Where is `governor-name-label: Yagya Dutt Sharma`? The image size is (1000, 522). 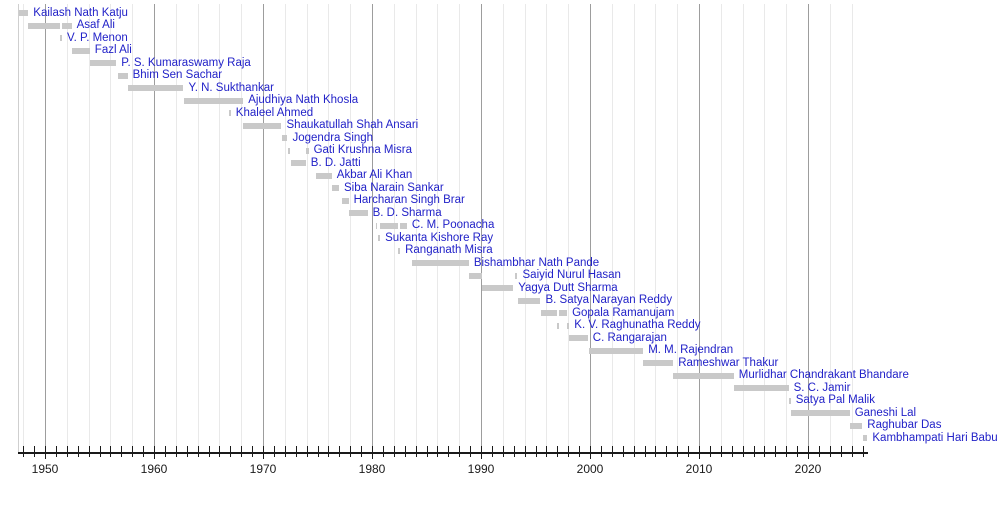
governor-name-label: Yagya Dutt Sharma is located at coordinates (568, 287).